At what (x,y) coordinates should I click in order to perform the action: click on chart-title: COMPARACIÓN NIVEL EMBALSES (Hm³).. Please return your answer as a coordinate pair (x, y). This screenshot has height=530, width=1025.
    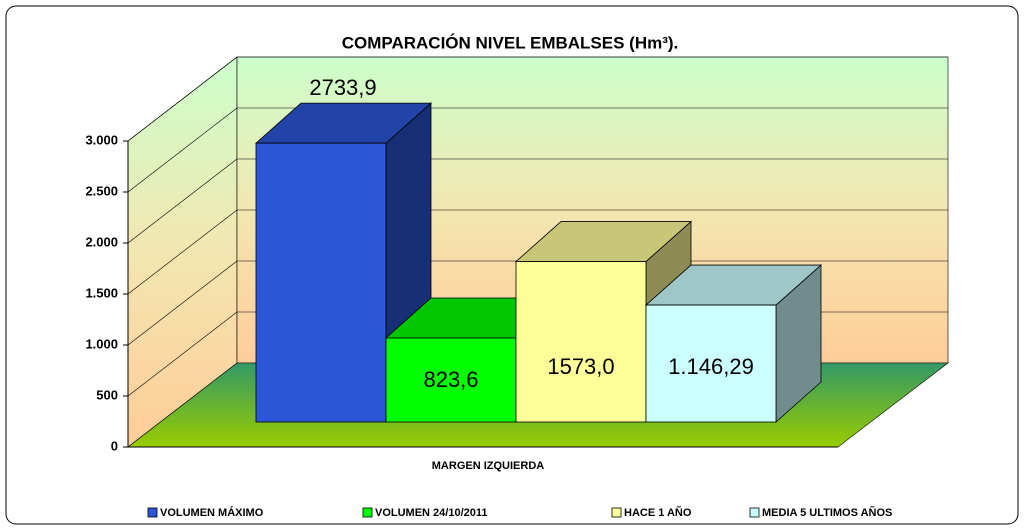
    Looking at the image, I should click on (510, 42).